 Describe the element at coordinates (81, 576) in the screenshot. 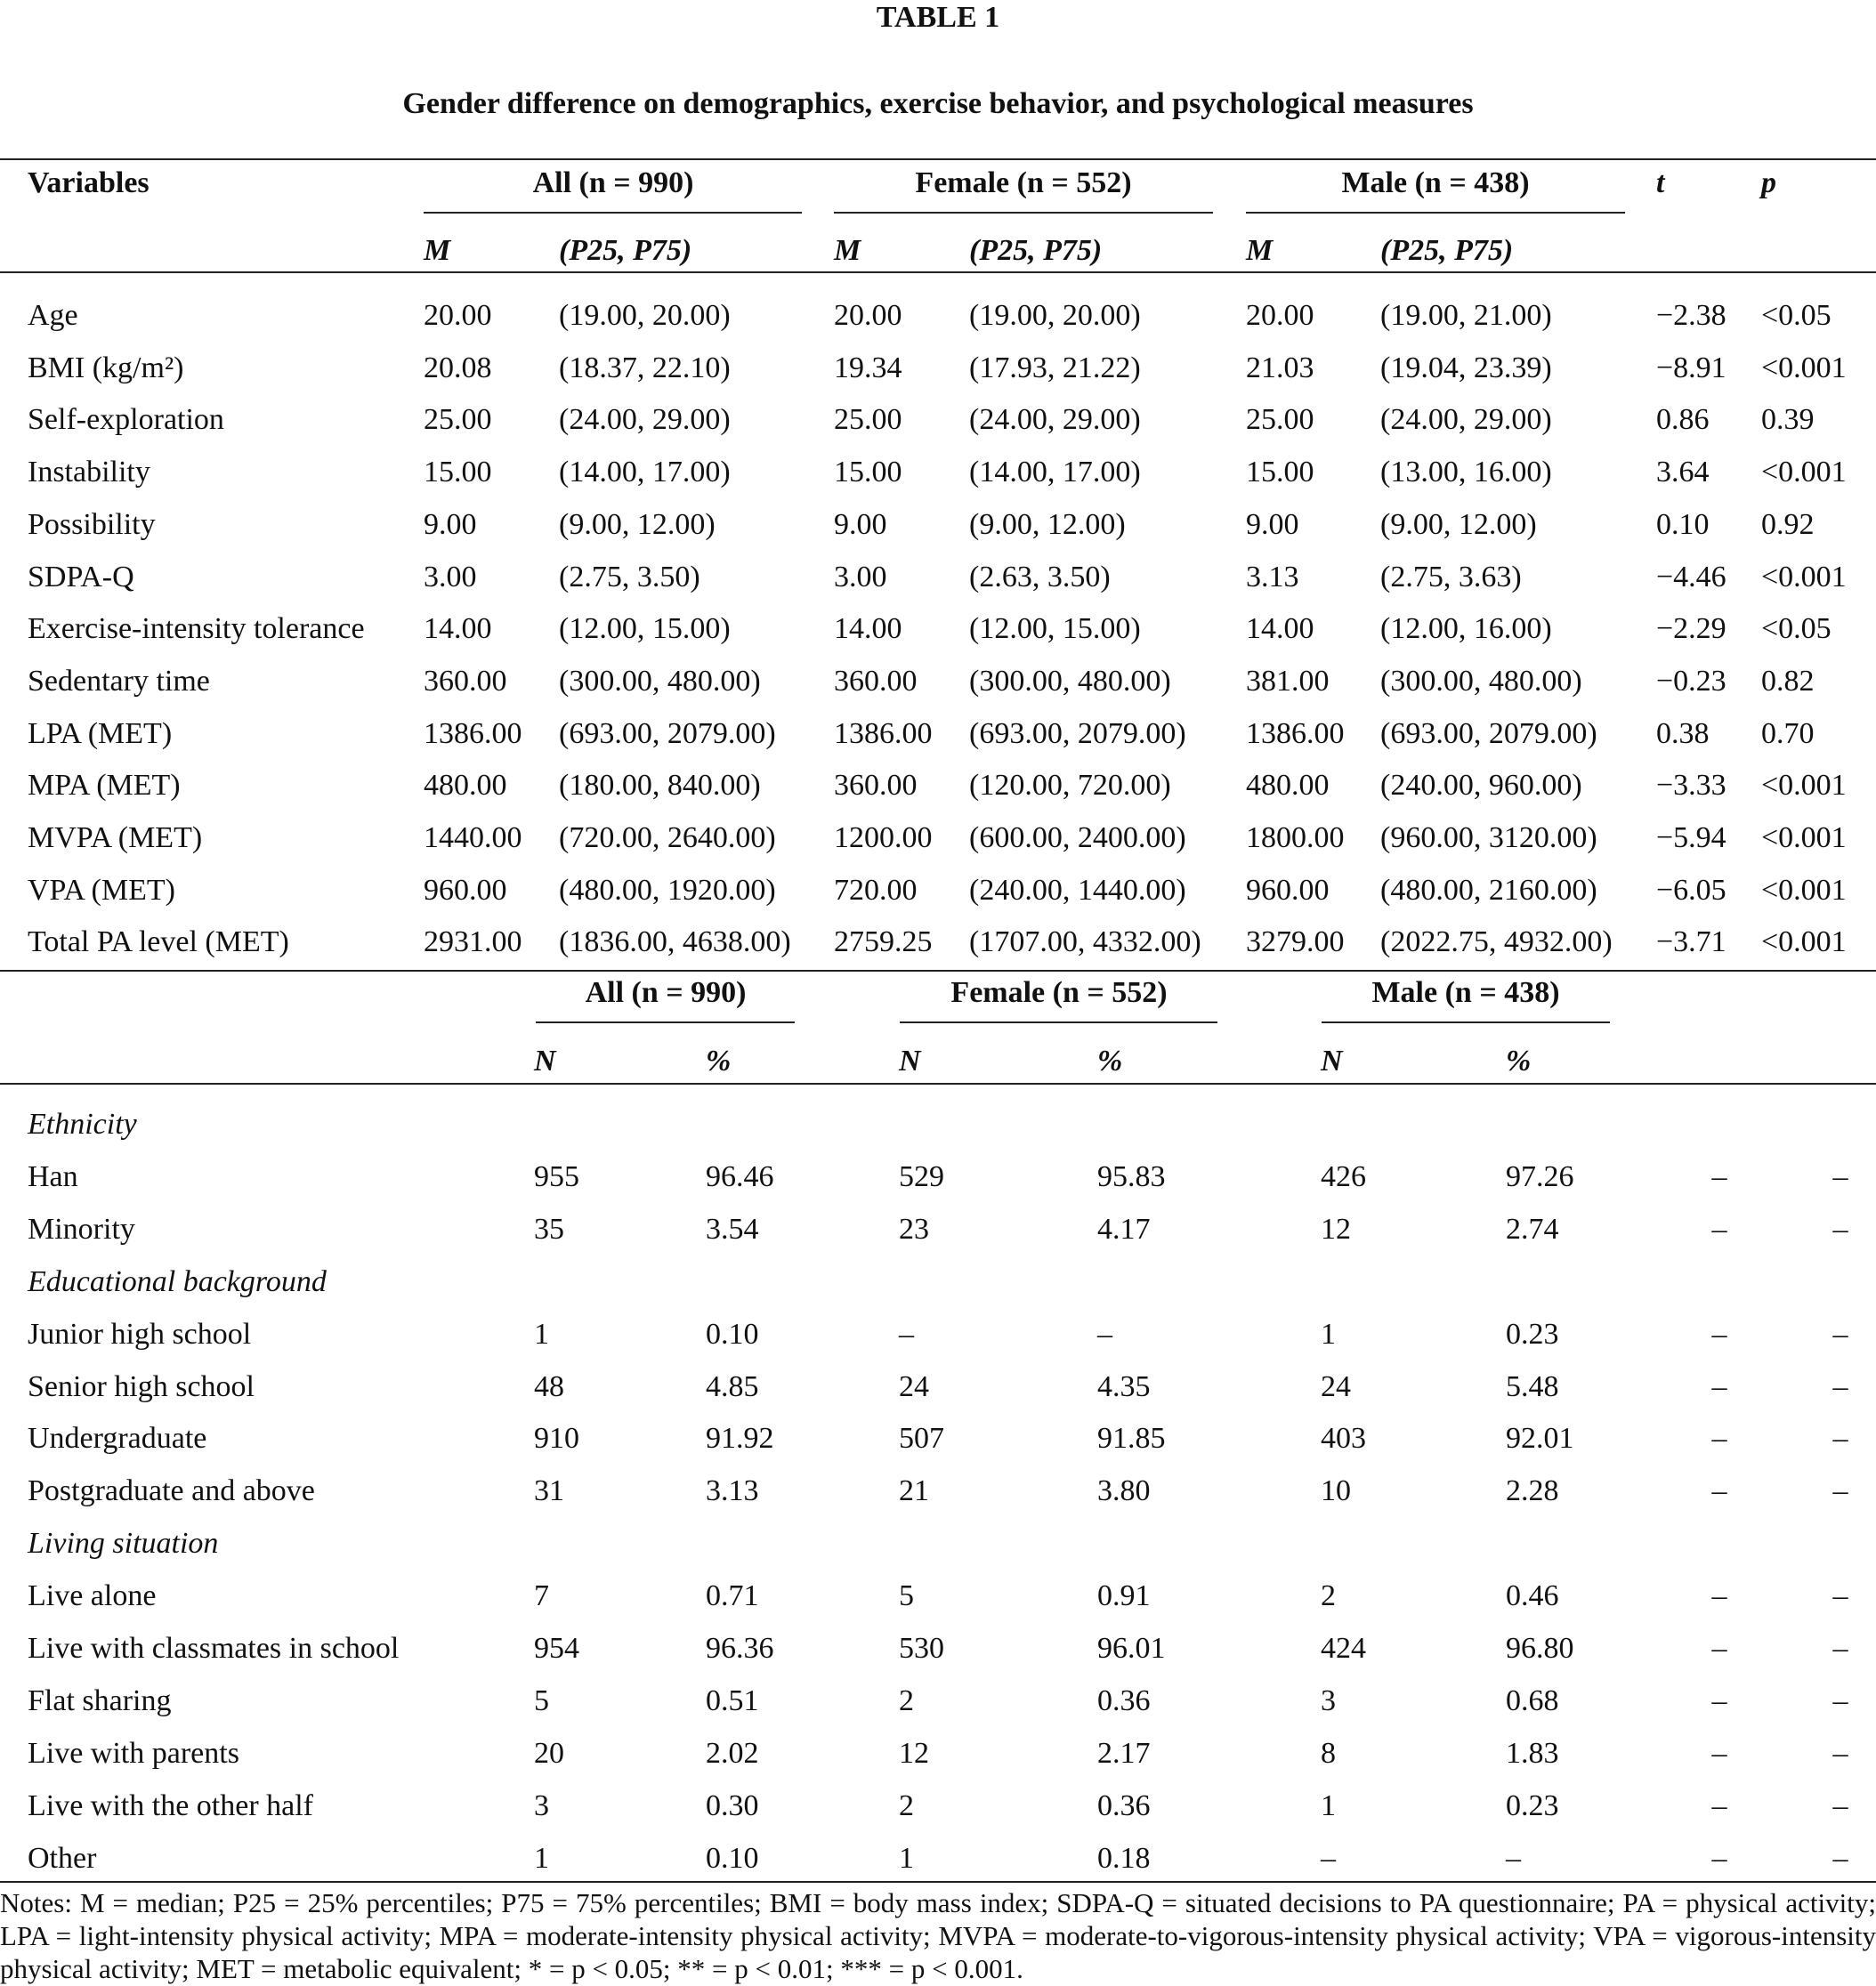

I see `row-label: SDPA-Q` at that location.